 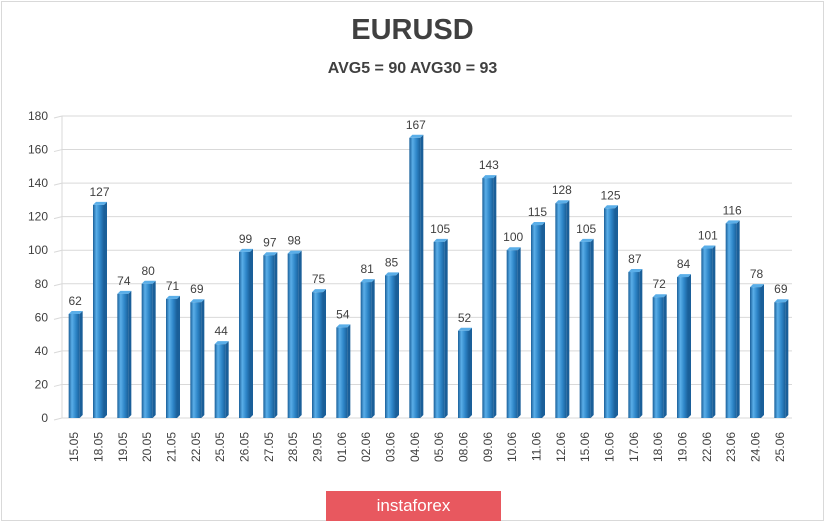 What do you see at coordinates (708, 236) in the screenshot?
I see `data-label: 101` at bounding box center [708, 236].